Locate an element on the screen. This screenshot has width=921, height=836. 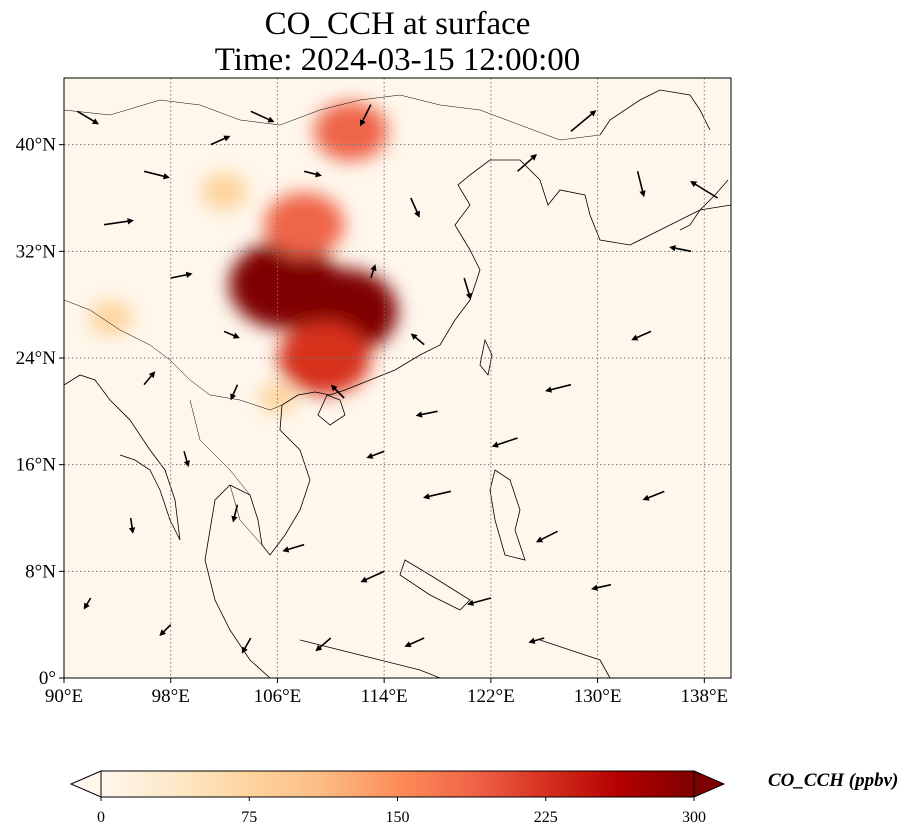
colorbar-tick-label: 300 is located at coordinates (694, 817).